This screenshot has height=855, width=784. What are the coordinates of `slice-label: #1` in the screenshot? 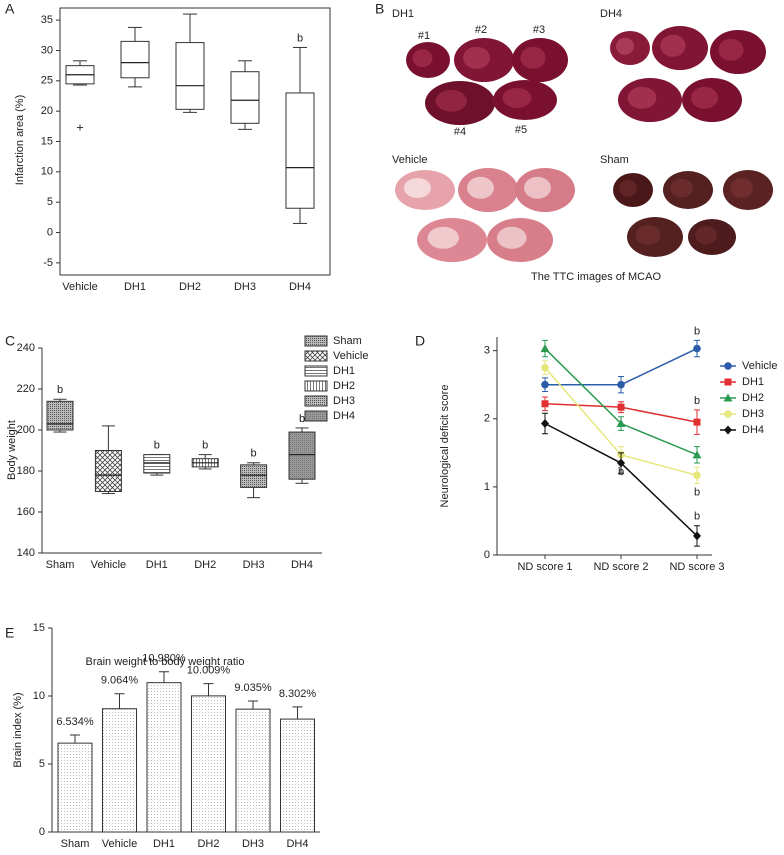 It's located at (424, 36).